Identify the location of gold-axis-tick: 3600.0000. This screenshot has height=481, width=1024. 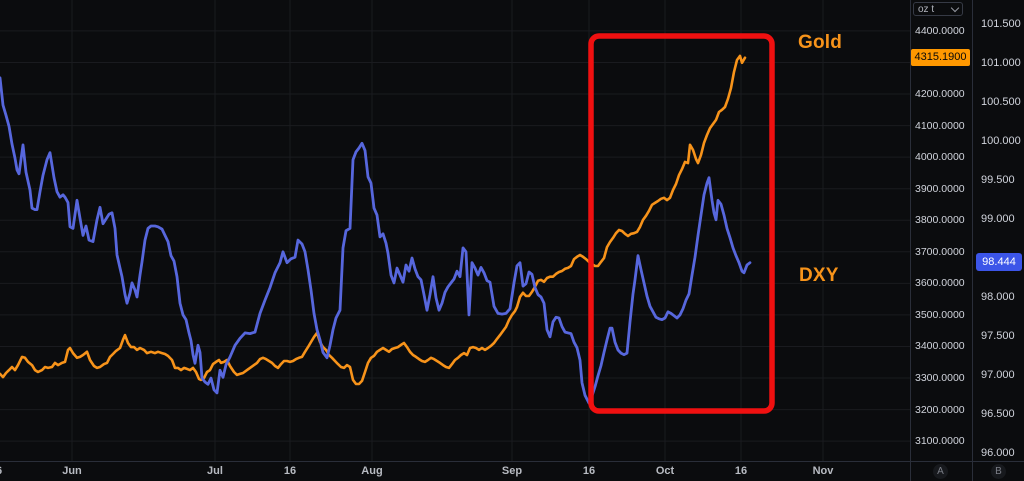
(940, 283).